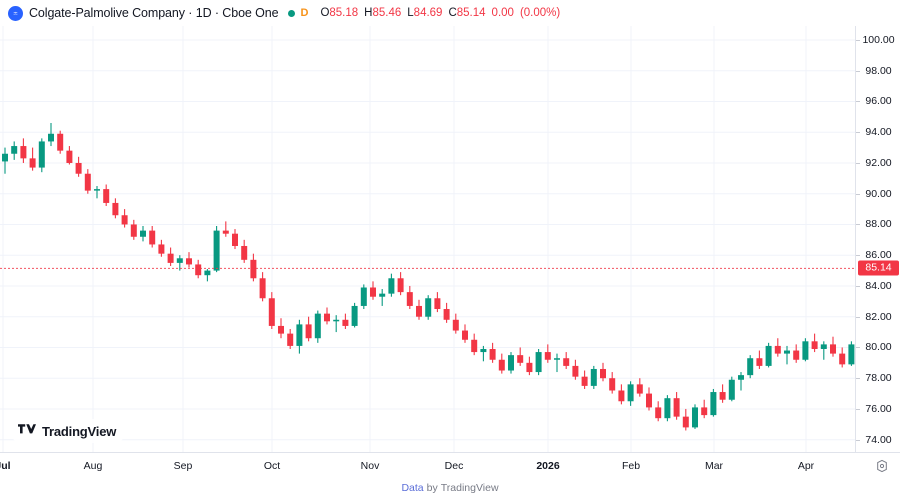 The width and height of the screenshot is (900, 498). What do you see at coordinates (469, 488) in the screenshot?
I see `footer-brand: TradingView` at bounding box center [469, 488].